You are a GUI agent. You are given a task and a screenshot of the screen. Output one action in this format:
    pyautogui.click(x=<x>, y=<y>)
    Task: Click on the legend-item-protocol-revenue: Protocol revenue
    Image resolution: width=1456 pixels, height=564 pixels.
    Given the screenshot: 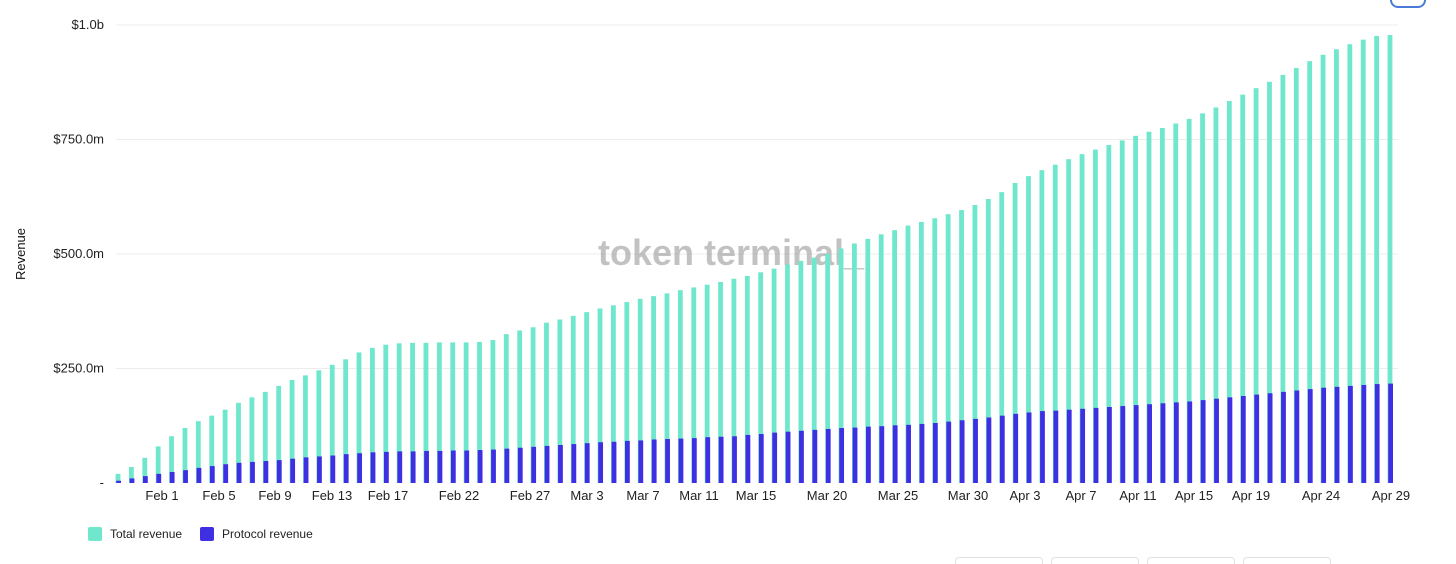 What is the action you would take?
    pyautogui.click(x=256, y=534)
    